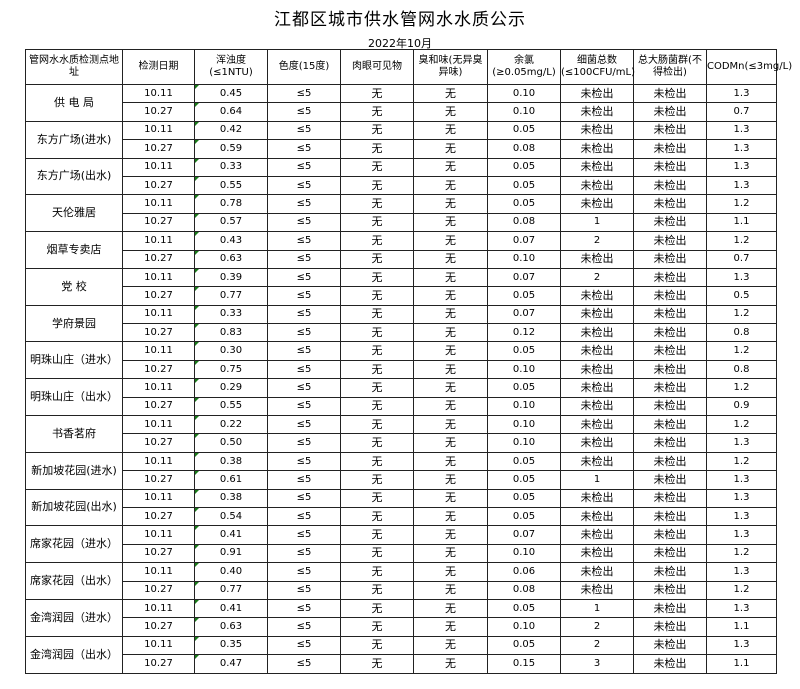  Describe the element at coordinates (401, 480) in the screenshot. I see `table-row: 10.27 0.61 ≤5 无无 0.05 1 未检出 1.3` at that location.